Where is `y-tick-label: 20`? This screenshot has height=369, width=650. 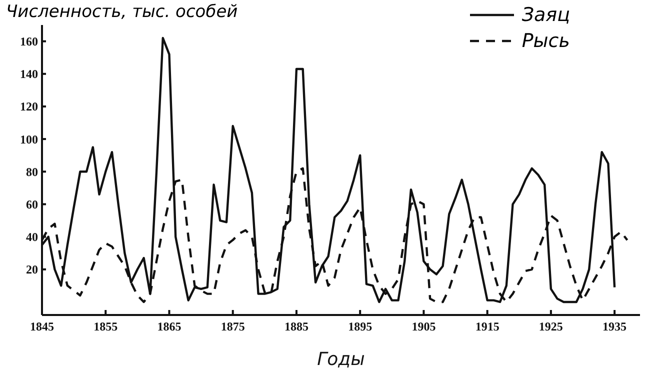
y-tick-label: 20 is located at coordinates (32, 269).